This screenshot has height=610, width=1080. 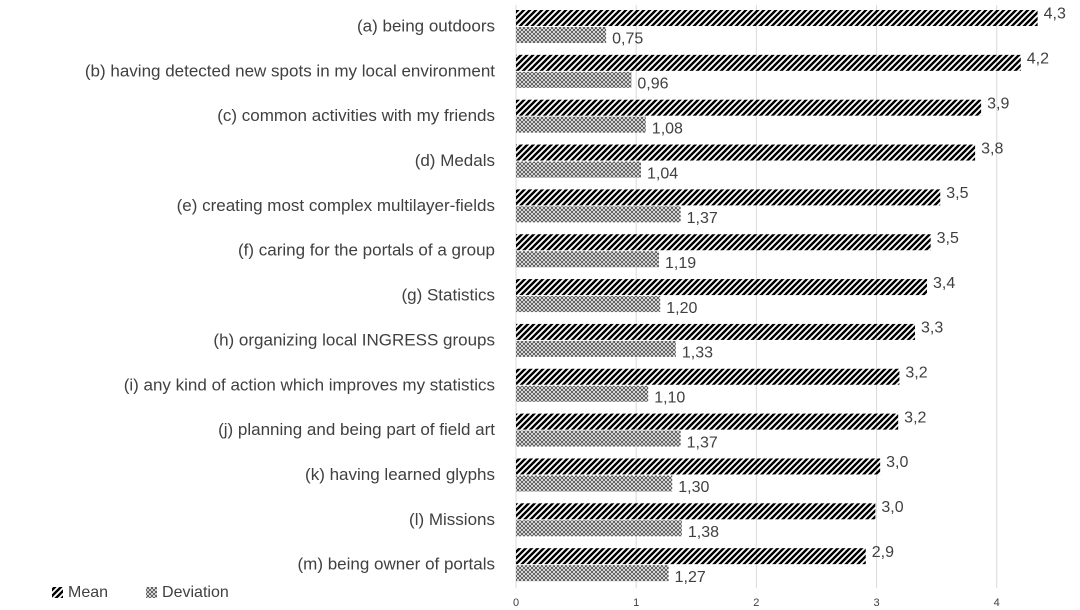 I want to click on value-label: 1,08, so click(x=667, y=128).